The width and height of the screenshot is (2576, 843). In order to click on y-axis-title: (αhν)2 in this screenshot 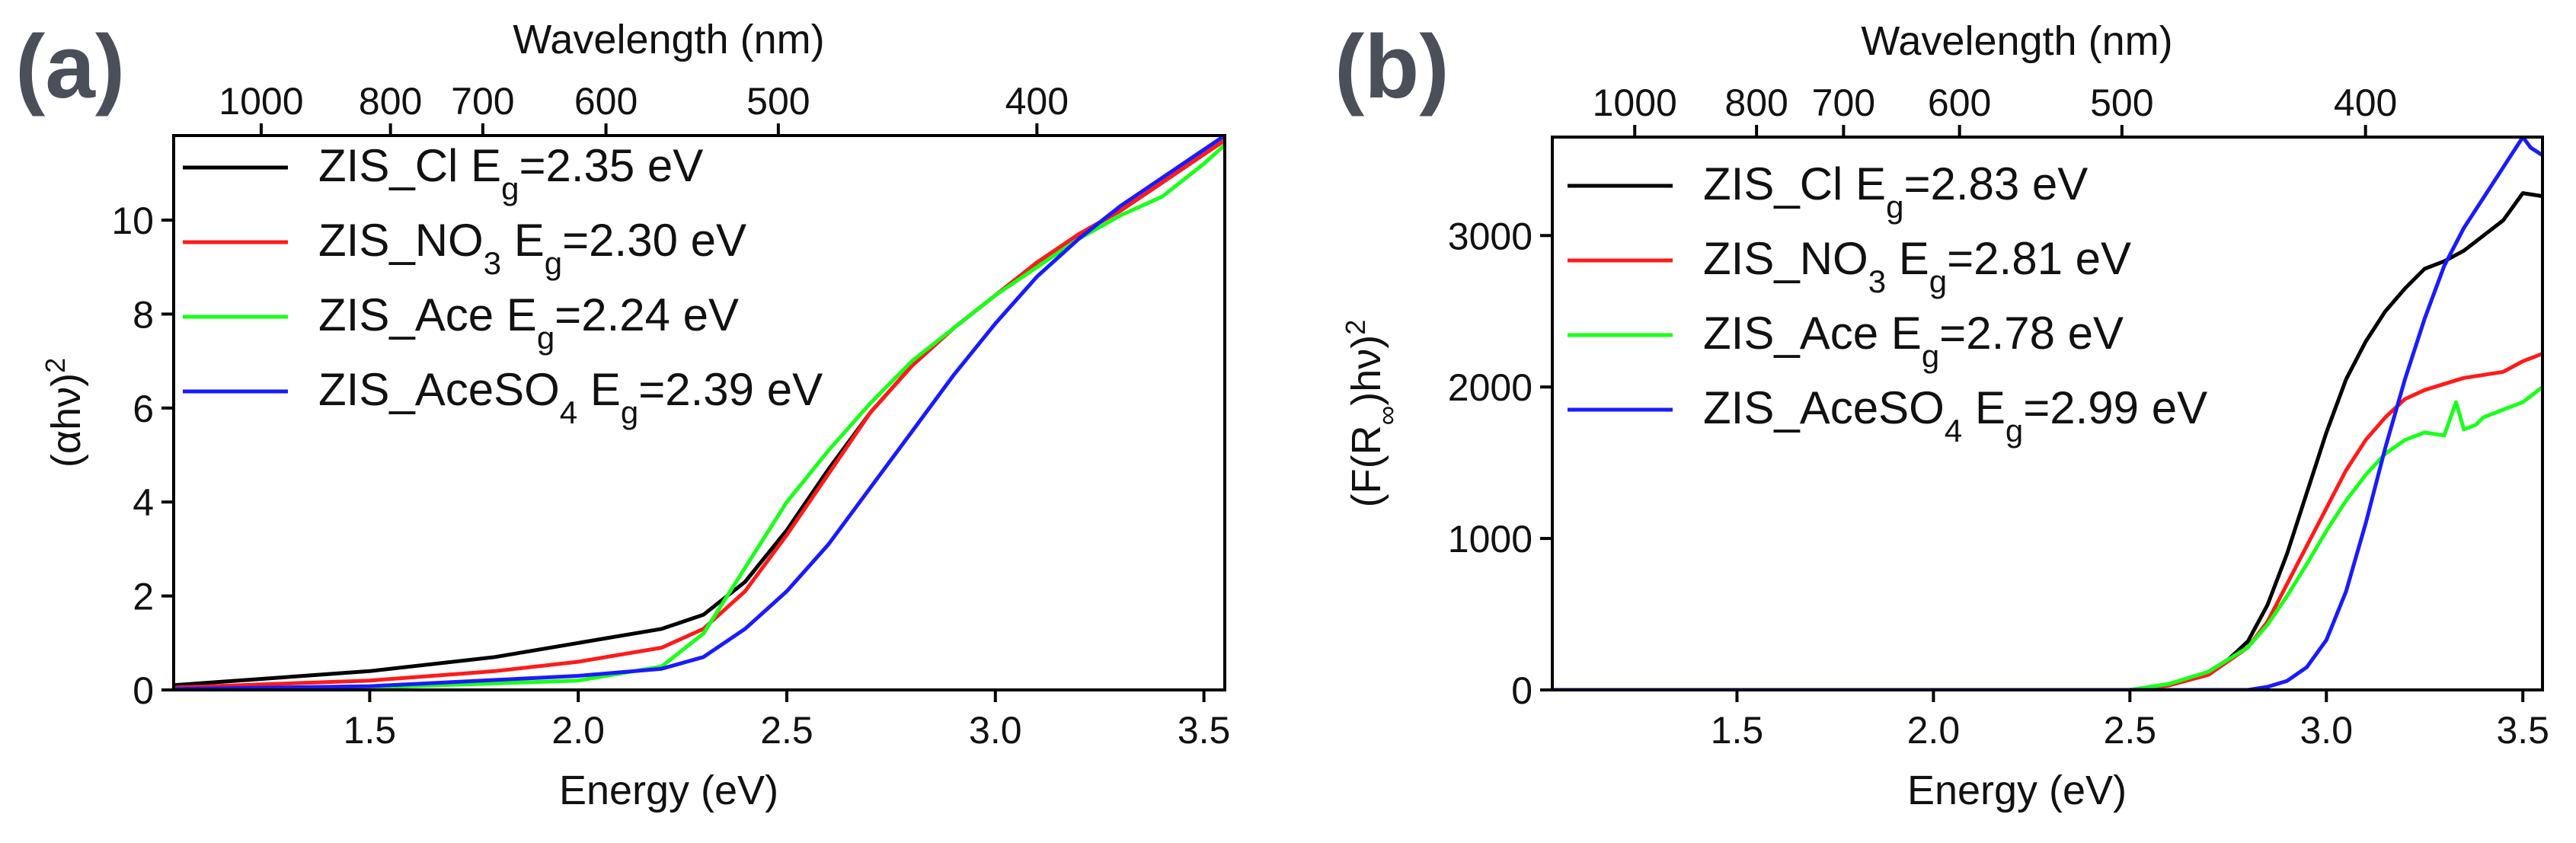, I will do `click(65, 413)`.